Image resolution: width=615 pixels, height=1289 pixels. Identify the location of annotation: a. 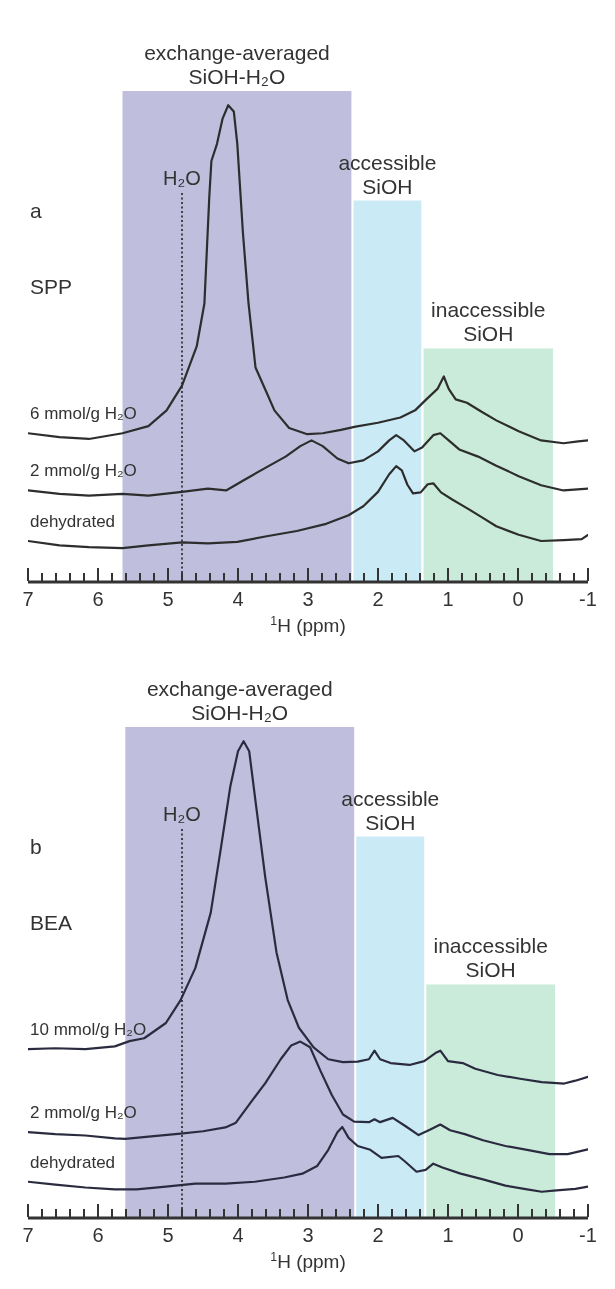
(36, 210).